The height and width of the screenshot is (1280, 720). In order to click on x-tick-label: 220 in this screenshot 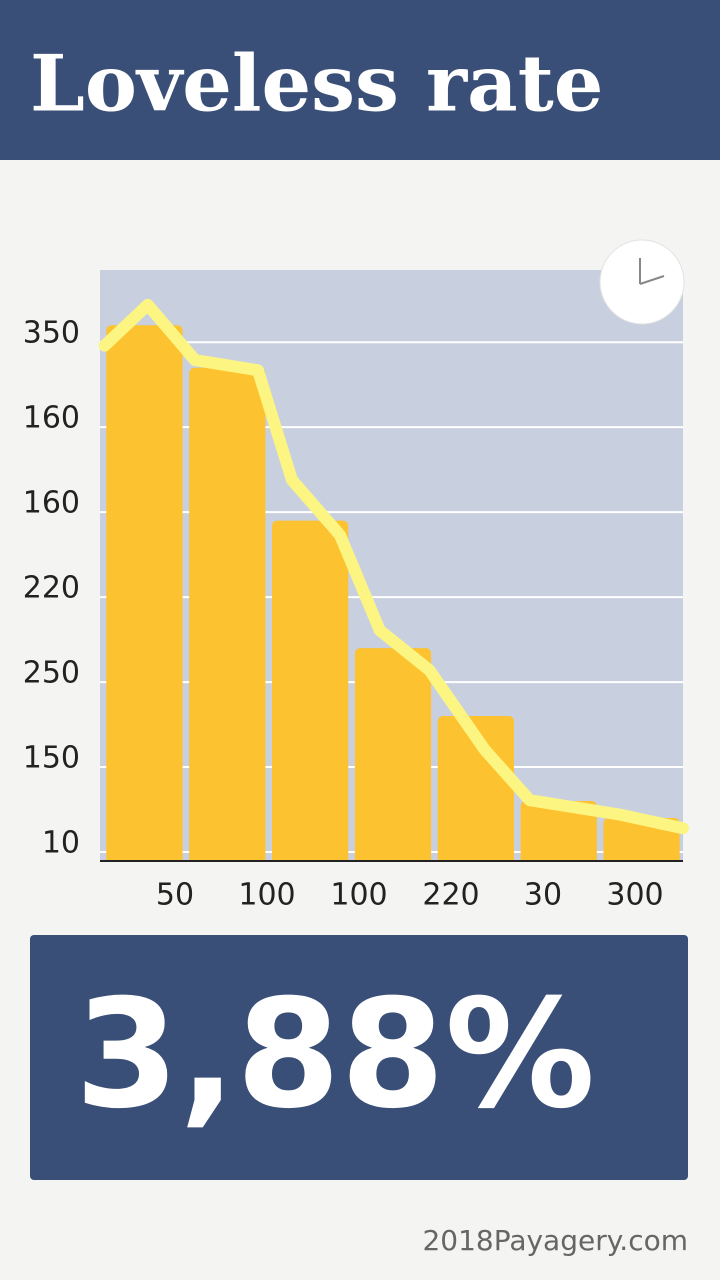, I will do `click(450, 895)`.